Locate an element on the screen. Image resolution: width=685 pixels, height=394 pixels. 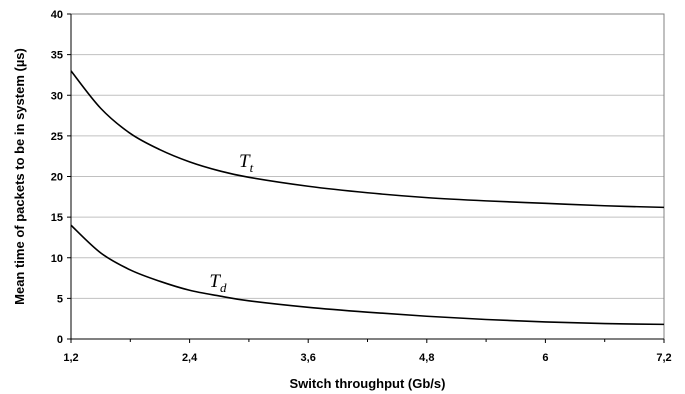
y-tick-label: 35 is located at coordinates (57, 56).